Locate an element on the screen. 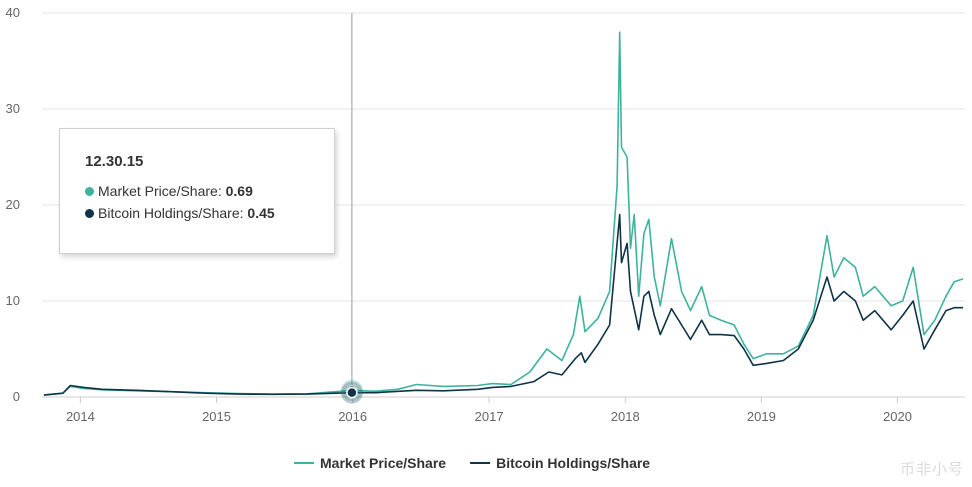  crosshair is located at coordinates (351, 208).